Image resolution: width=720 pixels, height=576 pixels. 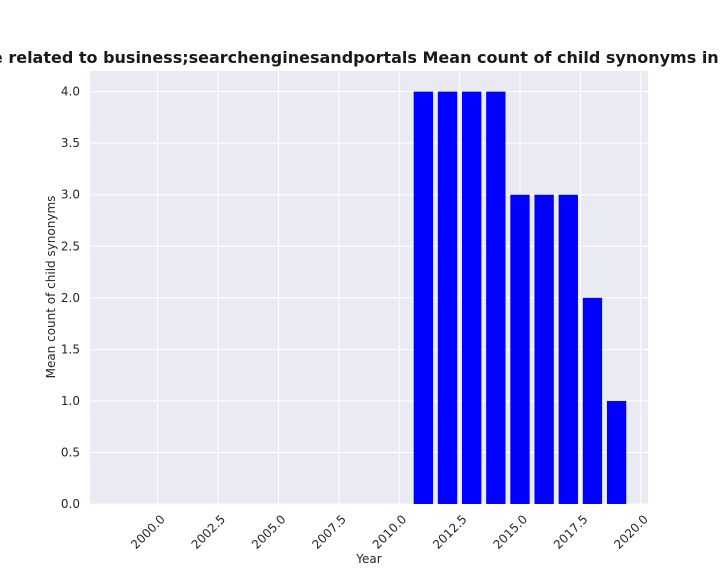 I want to click on x-tick-label: 2012.5, so click(x=450, y=532).